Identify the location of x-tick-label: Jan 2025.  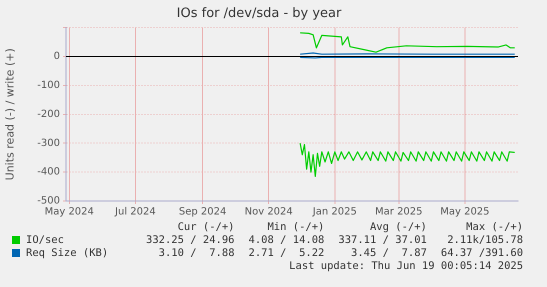
(334, 212).